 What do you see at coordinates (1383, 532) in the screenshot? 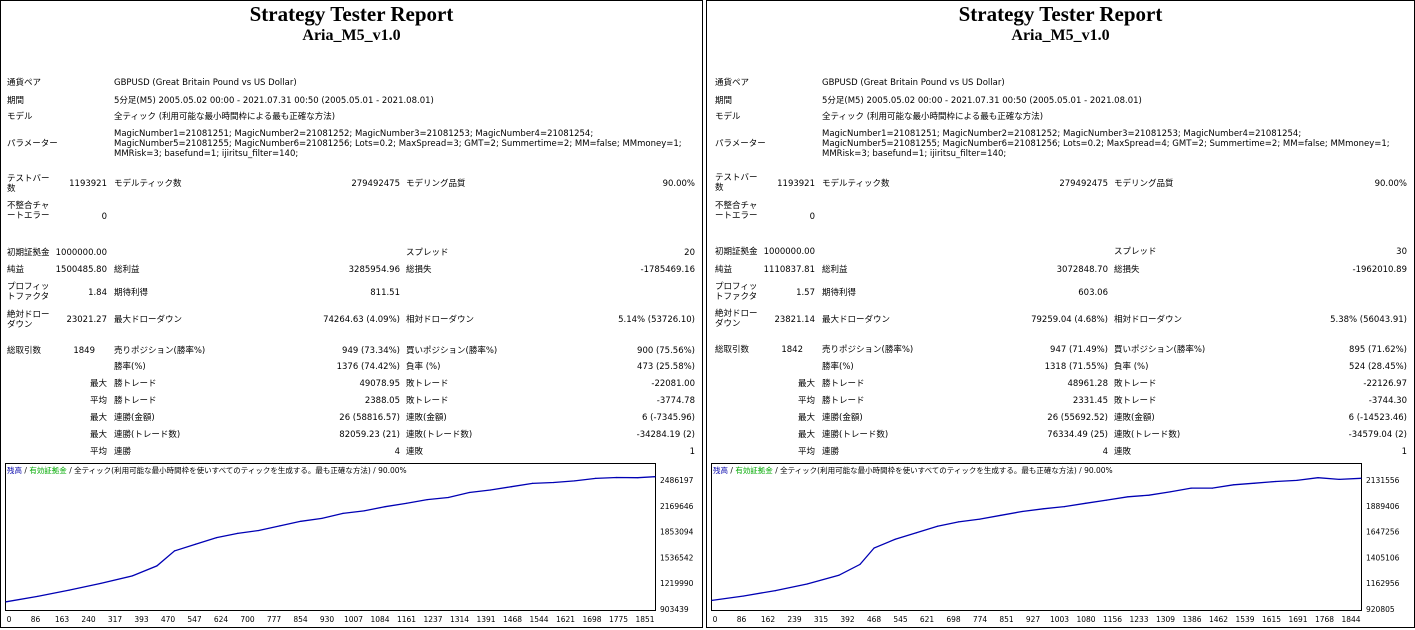
I see `y-tick-label: 1647256` at bounding box center [1383, 532].